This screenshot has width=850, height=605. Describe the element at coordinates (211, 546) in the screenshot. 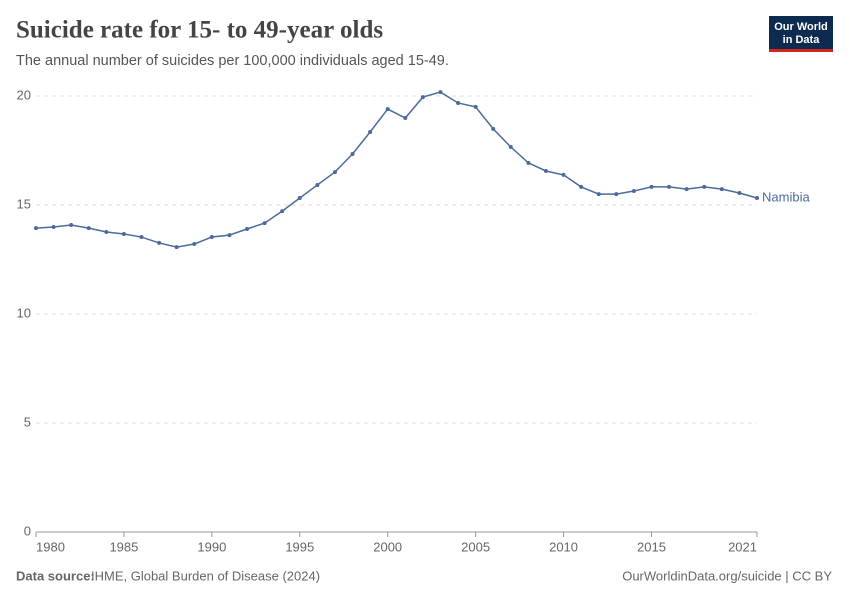

I see `x-tick-label: 1990` at that location.